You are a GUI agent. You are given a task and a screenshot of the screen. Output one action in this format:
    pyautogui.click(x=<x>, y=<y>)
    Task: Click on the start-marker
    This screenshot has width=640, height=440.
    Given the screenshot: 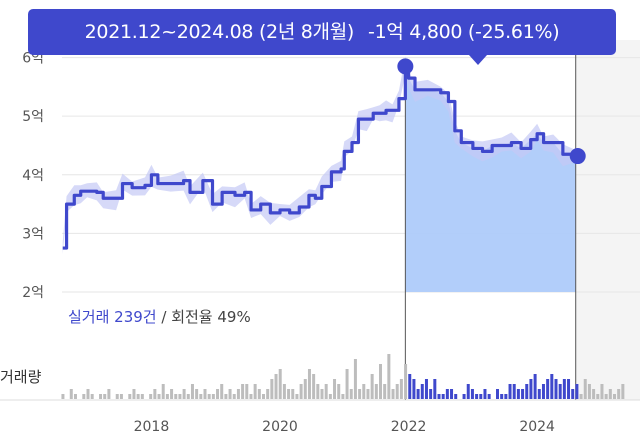 What is the action you would take?
    pyautogui.click(x=405, y=66)
    